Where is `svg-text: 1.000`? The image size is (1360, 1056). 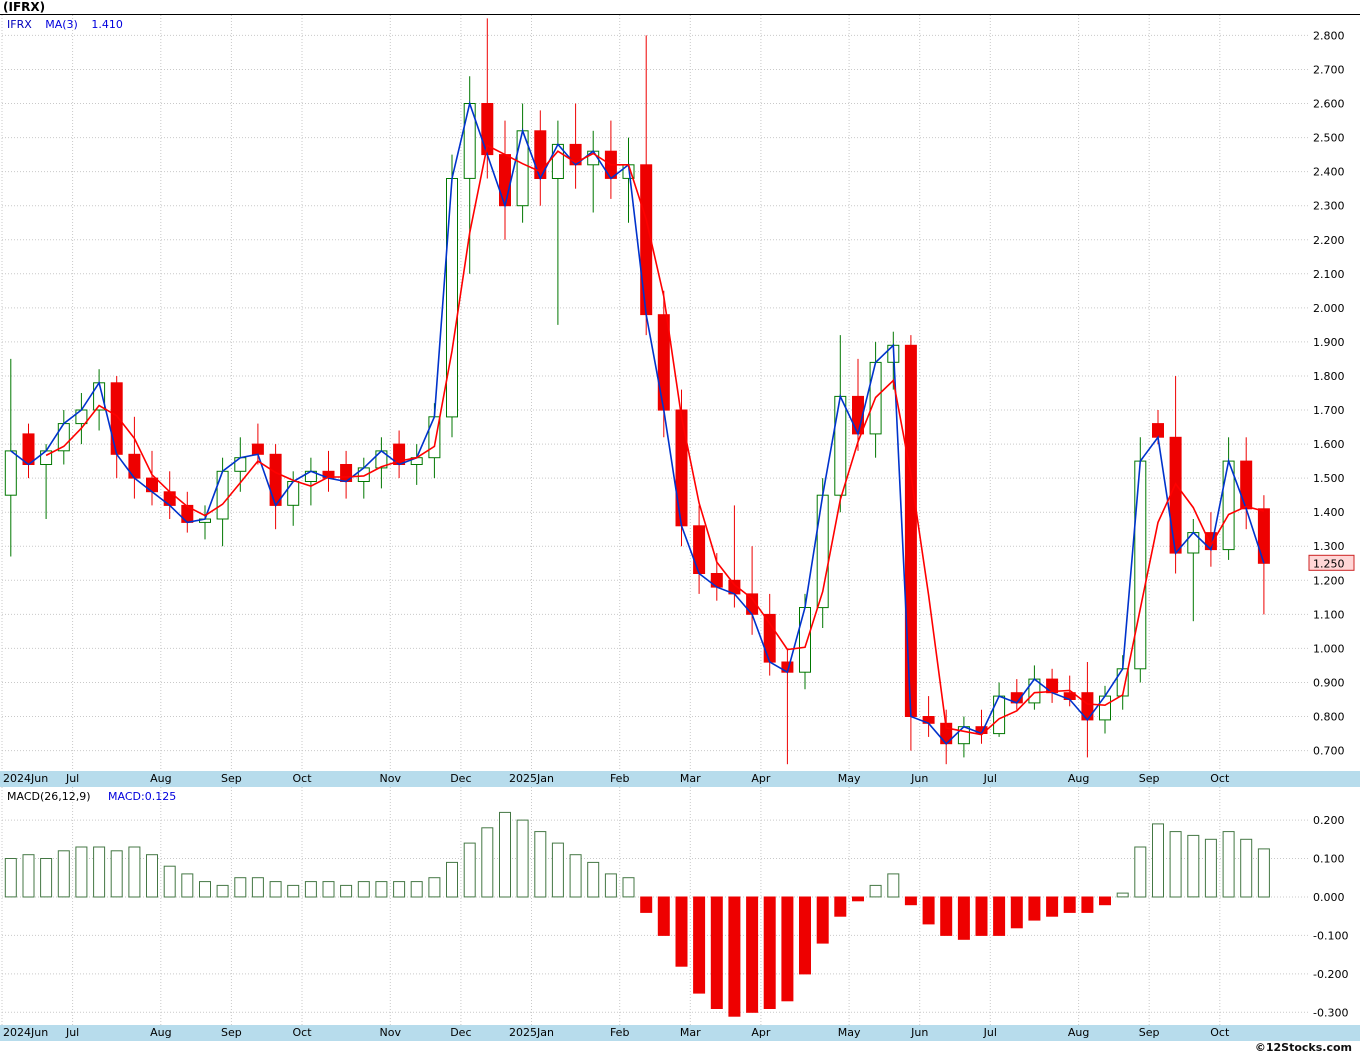
svg-text: 1.000 is located at coordinates (1329, 648).